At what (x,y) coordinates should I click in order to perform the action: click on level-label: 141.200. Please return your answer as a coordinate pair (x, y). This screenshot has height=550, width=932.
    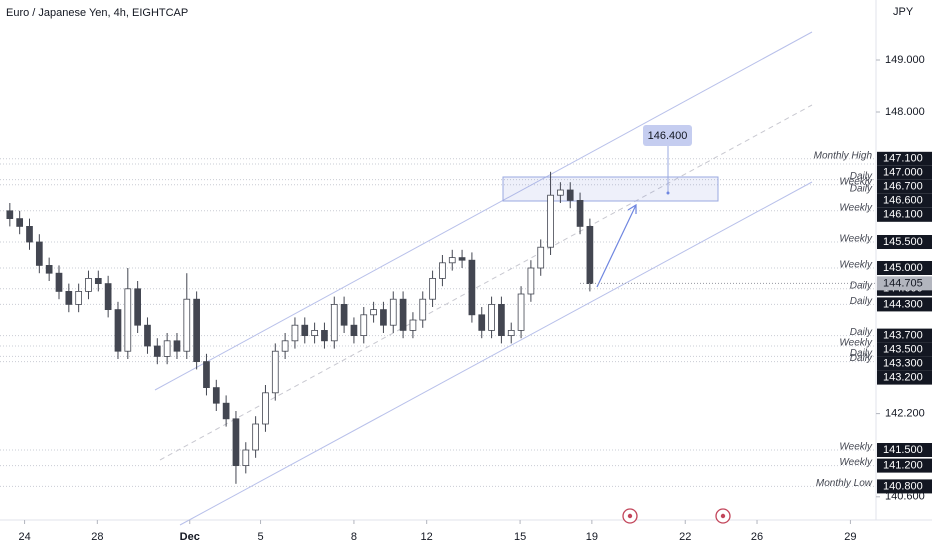
    Looking at the image, I should click on (903, 466).